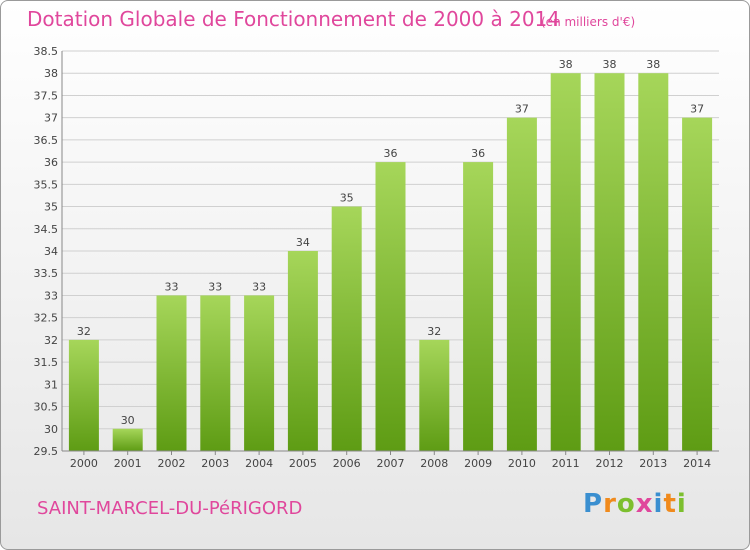  Describe the element at coordinates (259, 463) in the screenshot. I see `x-tick-label: 2004` at that location.